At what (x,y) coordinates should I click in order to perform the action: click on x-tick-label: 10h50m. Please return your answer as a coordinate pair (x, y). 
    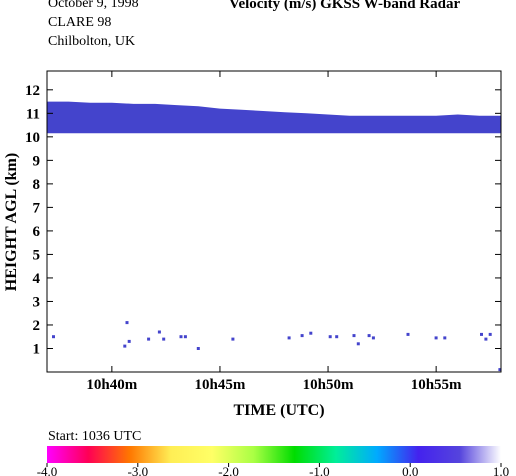
    Looking at the image, I should click on (328, 385).